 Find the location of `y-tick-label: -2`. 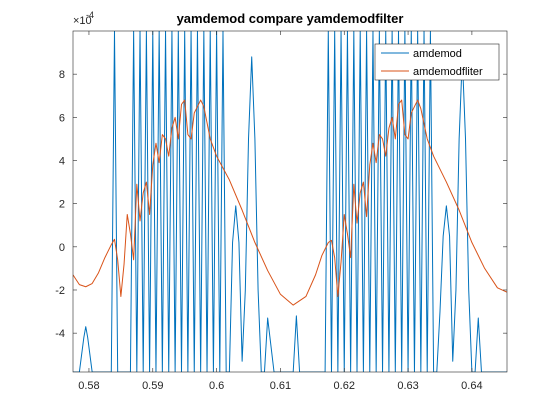

y-tick-label: -2 is located at coordinates (60, 291).